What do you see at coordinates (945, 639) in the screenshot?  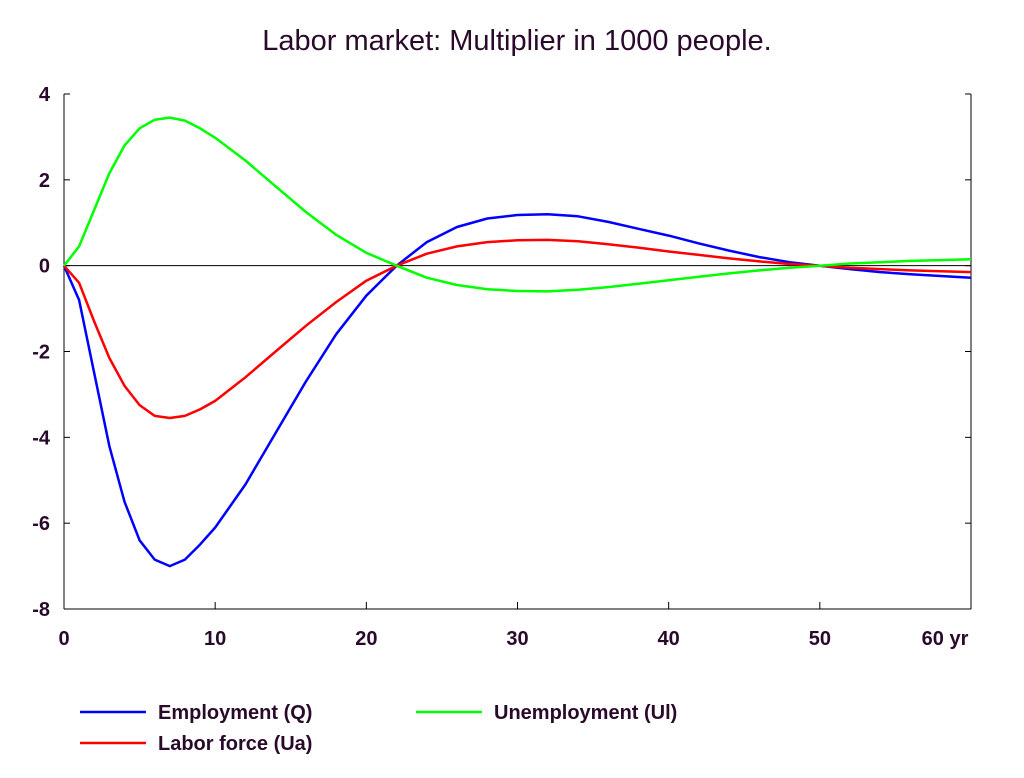 I see `x-tick-label: 60 yr` at bounding box center [945, 639].